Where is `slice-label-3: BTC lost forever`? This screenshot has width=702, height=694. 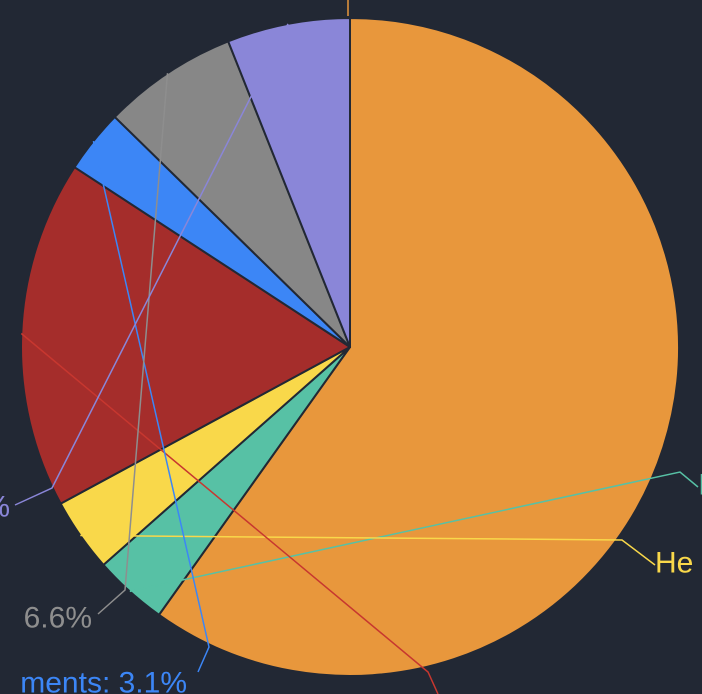
slice-label-3: BTC lost forever is located at coordinates (546, 693).